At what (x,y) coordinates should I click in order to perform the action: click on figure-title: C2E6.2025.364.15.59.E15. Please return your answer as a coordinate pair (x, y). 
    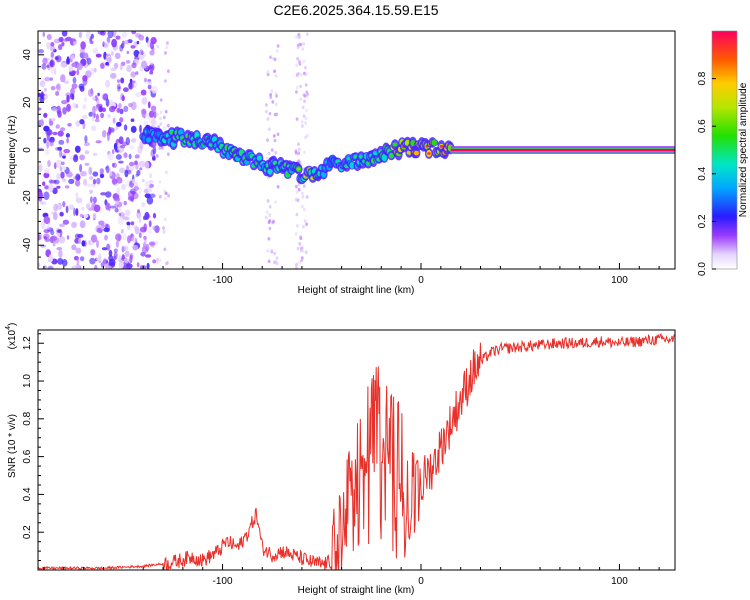
    Looking at the image, I should click on (355, 10).